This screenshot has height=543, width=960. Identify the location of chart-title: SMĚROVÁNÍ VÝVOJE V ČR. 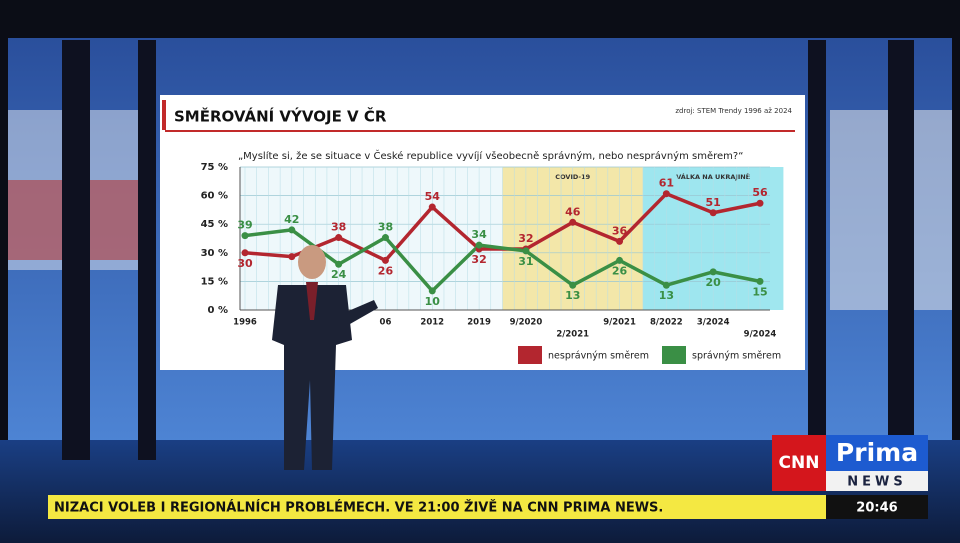
(280, 116).